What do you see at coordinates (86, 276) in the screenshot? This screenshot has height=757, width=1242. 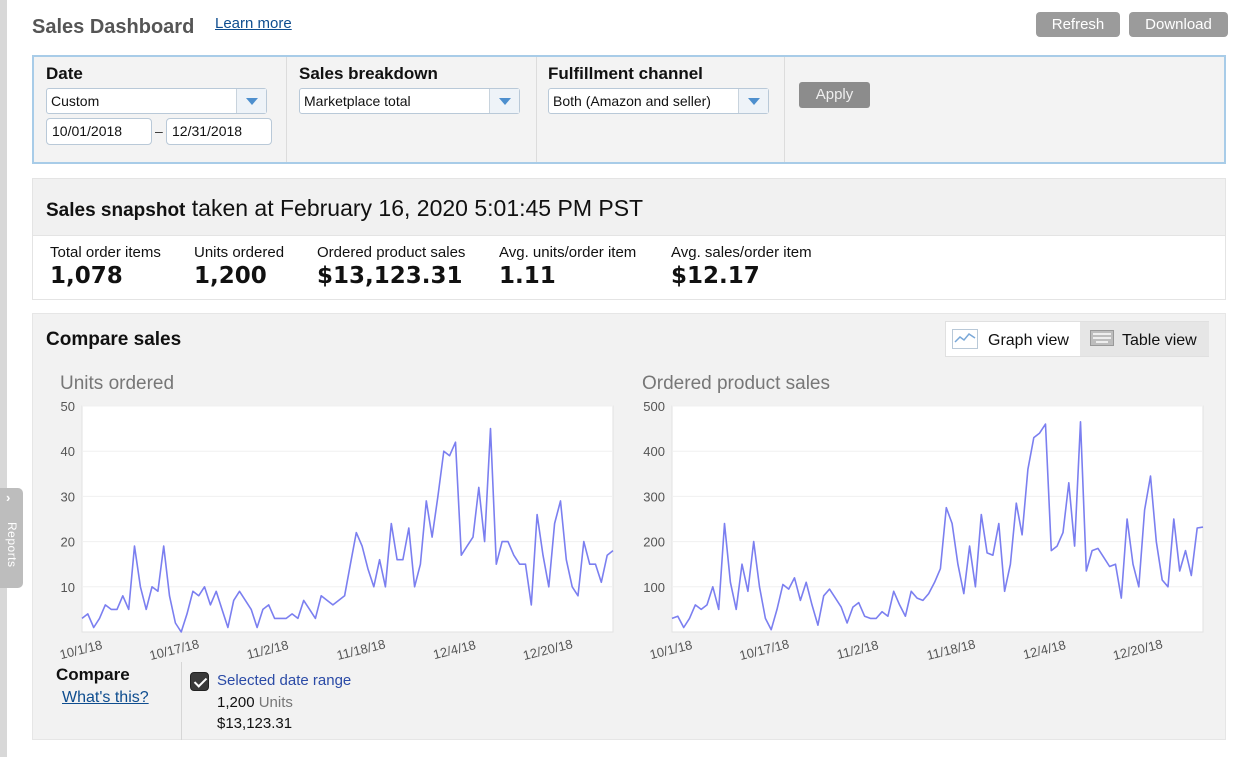 I see `metric-value: 1,078` at bounding box center [86, 276].